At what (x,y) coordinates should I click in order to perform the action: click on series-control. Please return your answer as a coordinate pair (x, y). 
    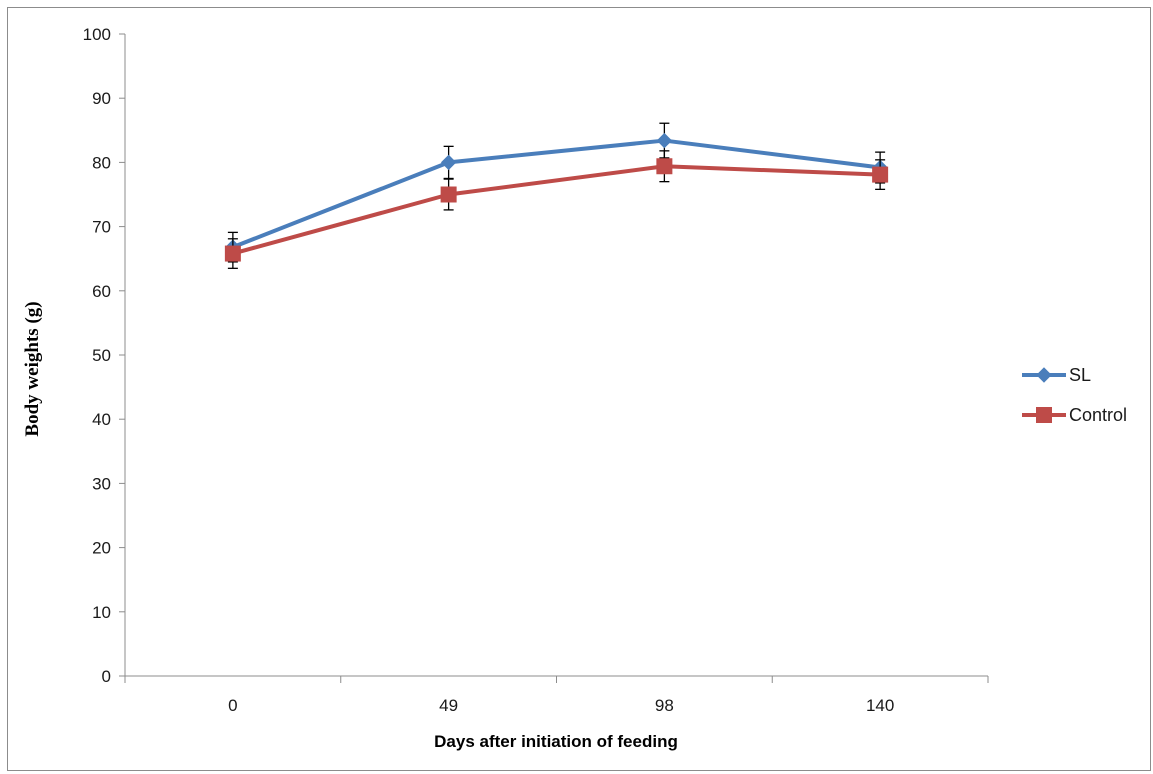
    Looking at the image, I should click on (556, 209).